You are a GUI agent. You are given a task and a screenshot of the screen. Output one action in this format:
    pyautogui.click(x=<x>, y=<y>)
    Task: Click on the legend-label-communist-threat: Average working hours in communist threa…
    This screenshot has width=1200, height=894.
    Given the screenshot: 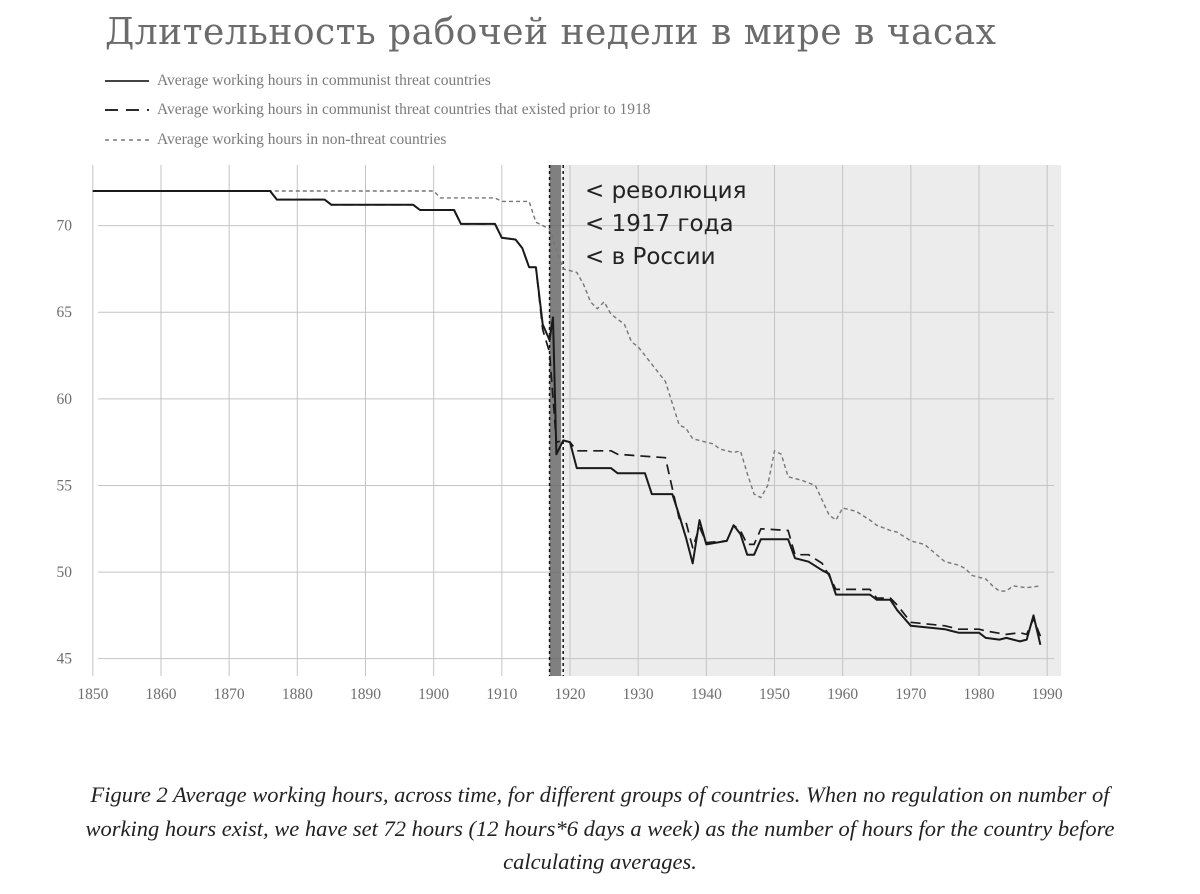 What is the action you would take?
    pyautogui.click(x=324, y=80)
    